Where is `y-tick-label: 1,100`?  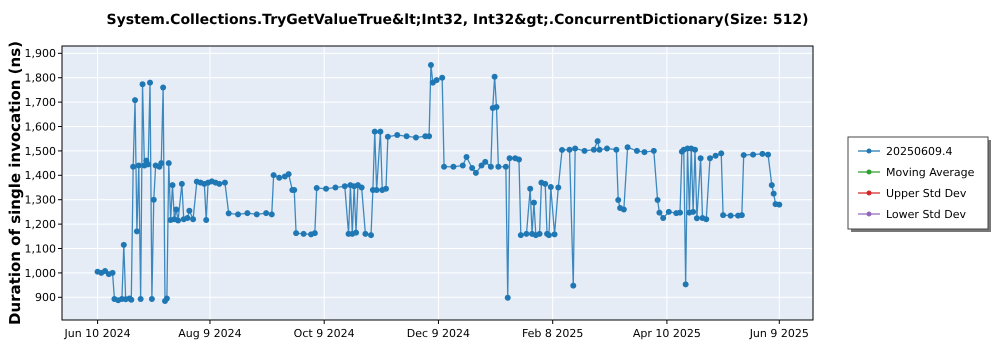
y-tick-label: 1,100 is located at coordinates (40, 249).